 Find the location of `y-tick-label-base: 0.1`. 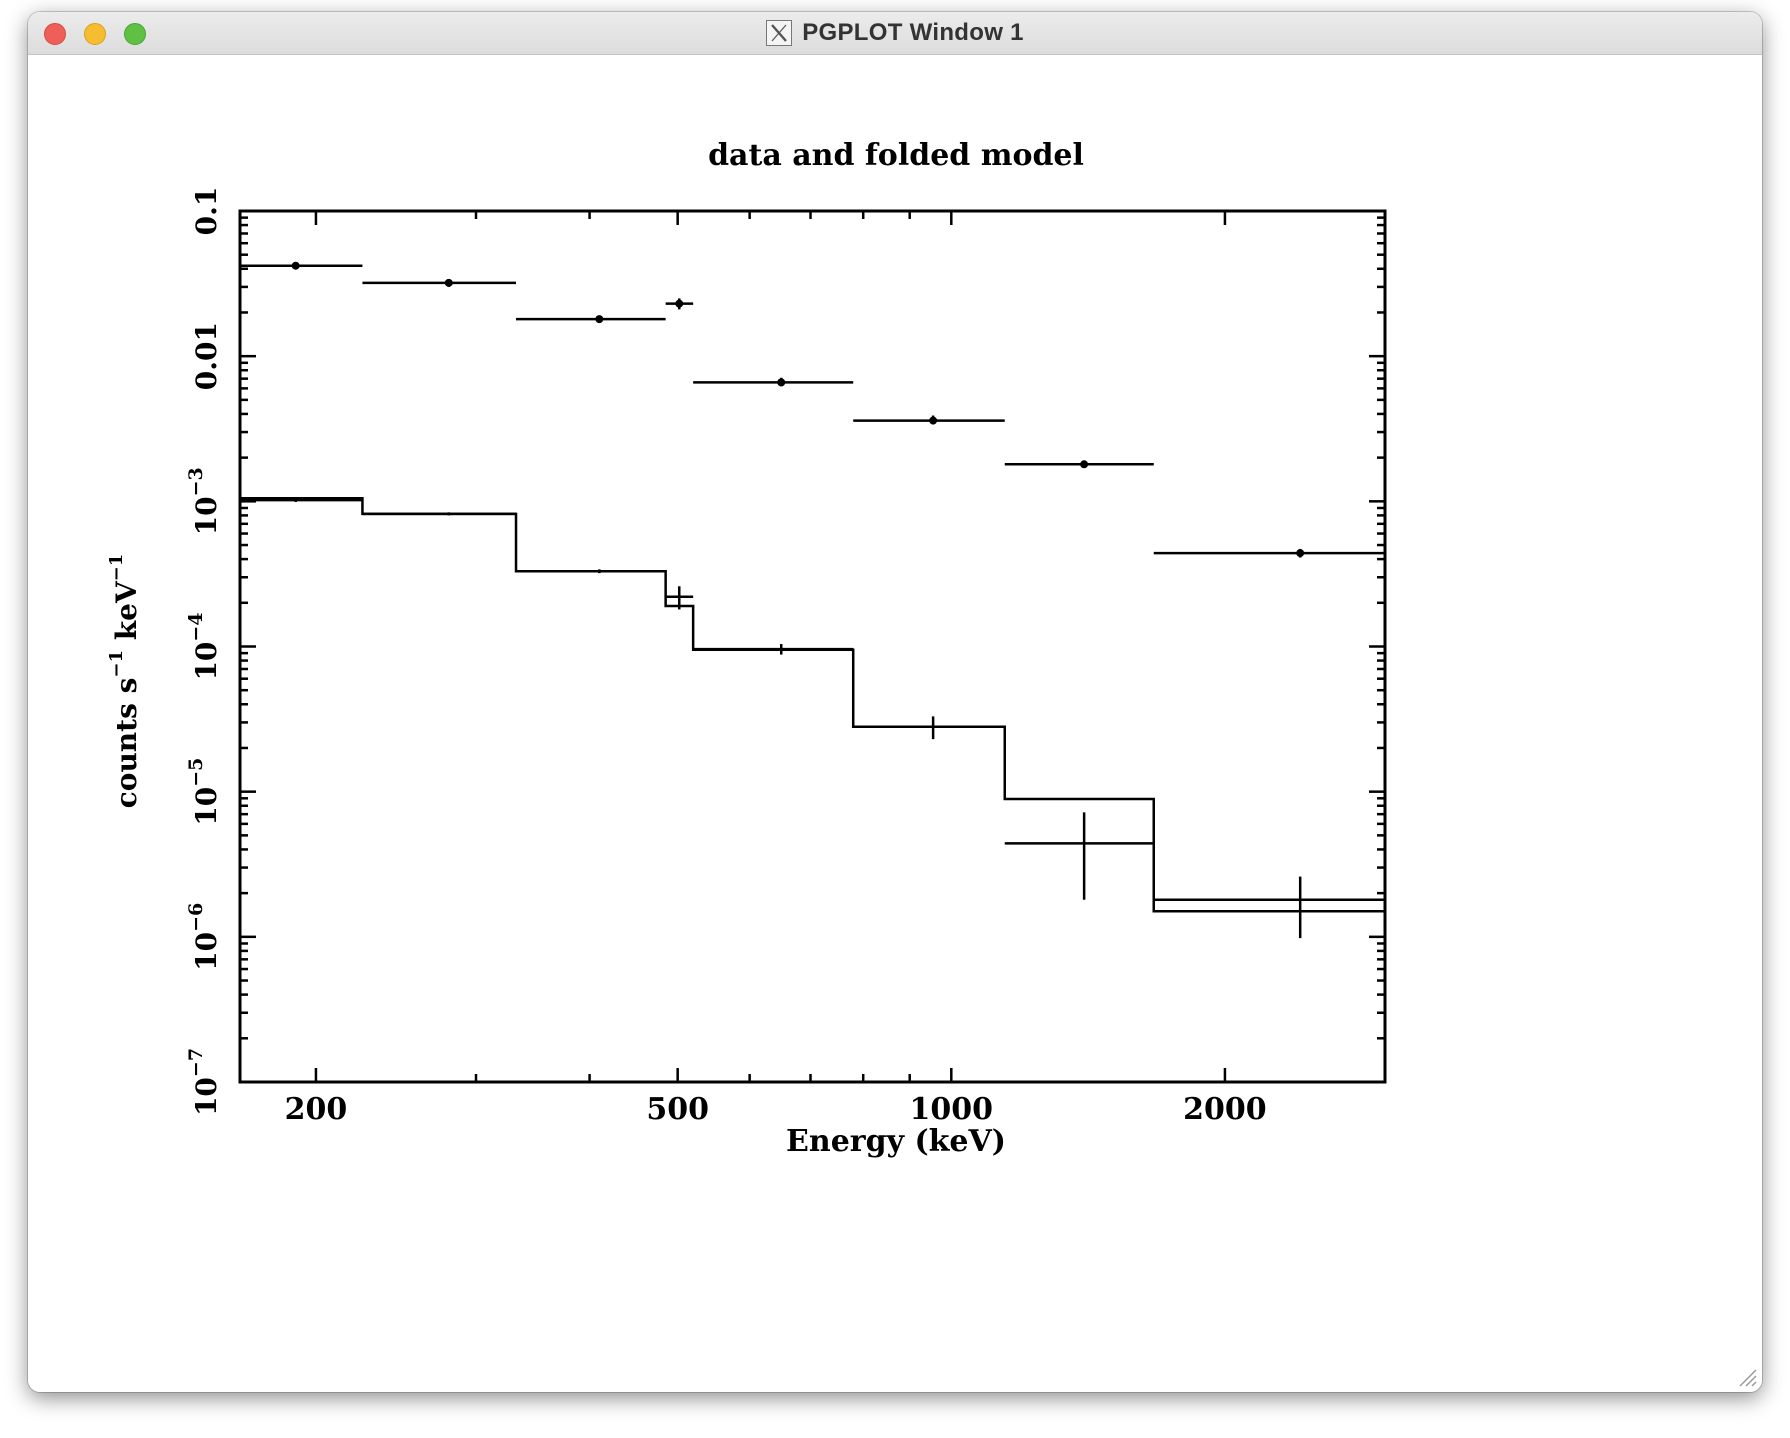

y-tick-label-base: 0.1 is located at coordinates (206, 211).